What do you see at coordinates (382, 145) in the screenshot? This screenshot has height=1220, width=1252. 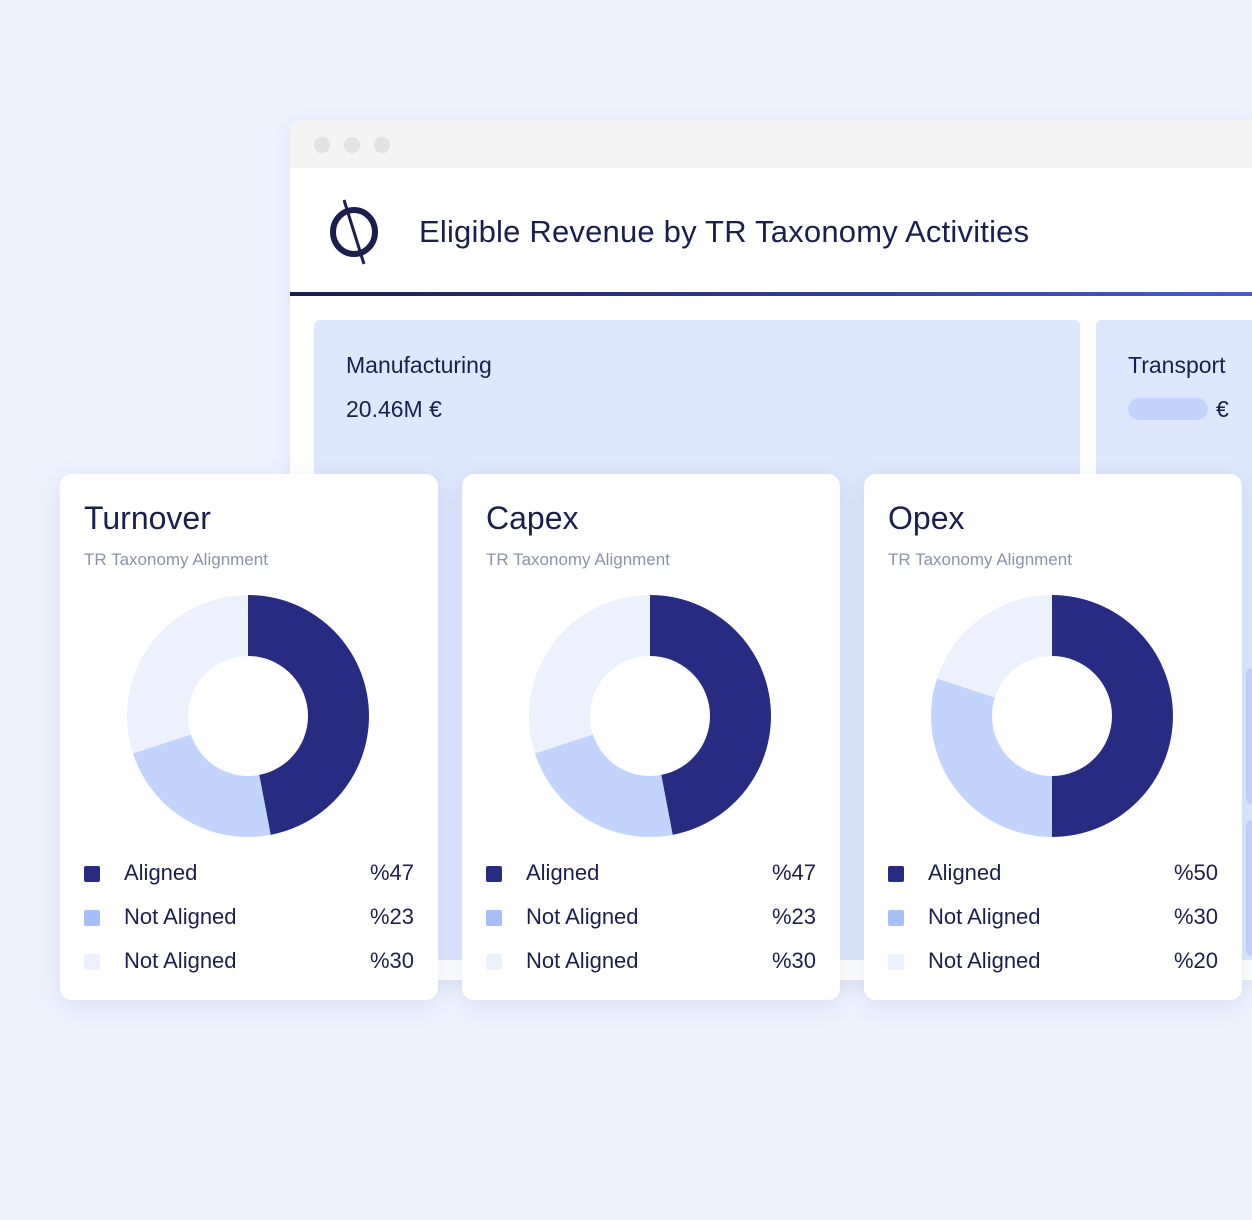 I see `window-maximize-dot` at bounding box center [382, 145].